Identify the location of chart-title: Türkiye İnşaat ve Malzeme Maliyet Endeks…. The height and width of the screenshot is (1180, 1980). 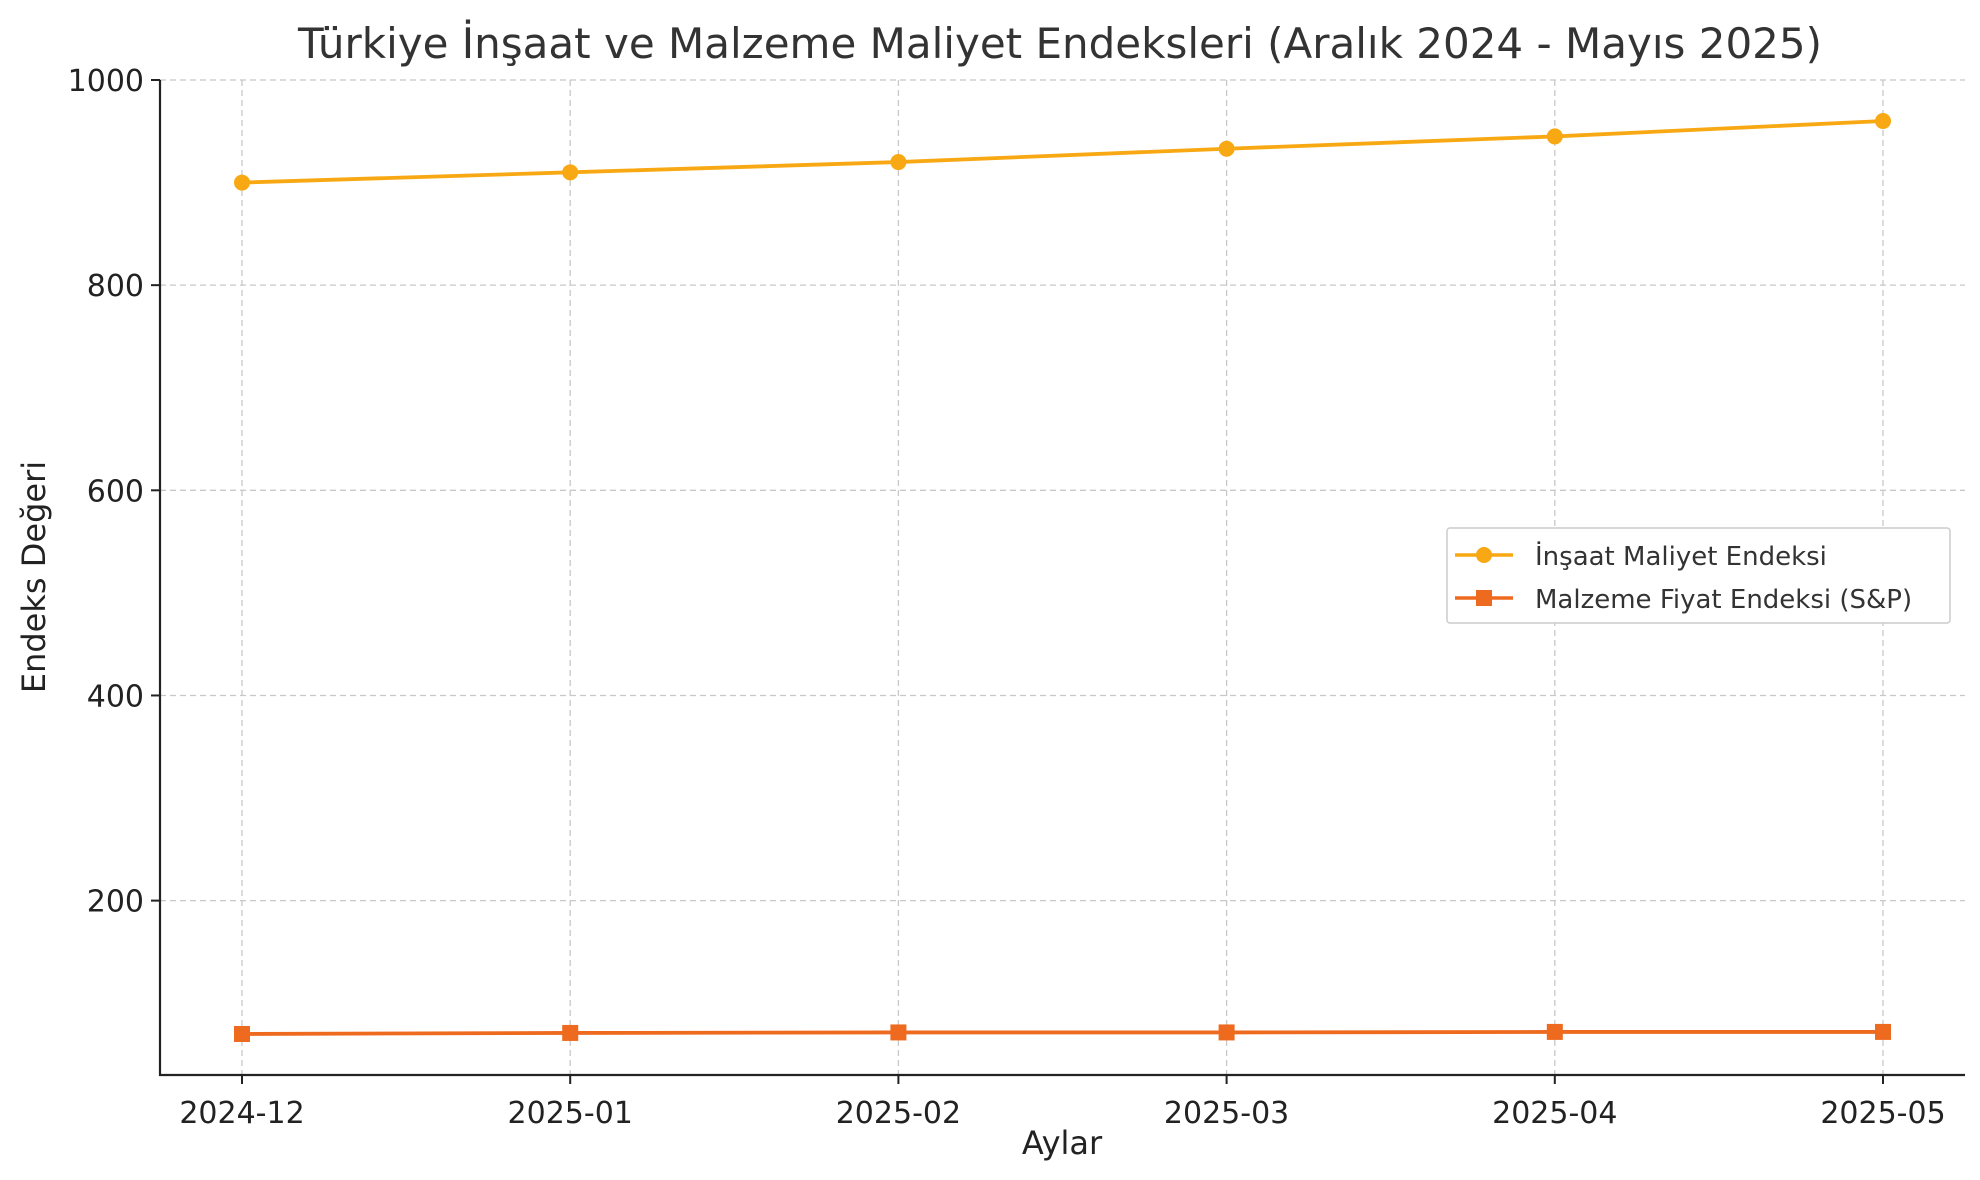
(1059, 43).